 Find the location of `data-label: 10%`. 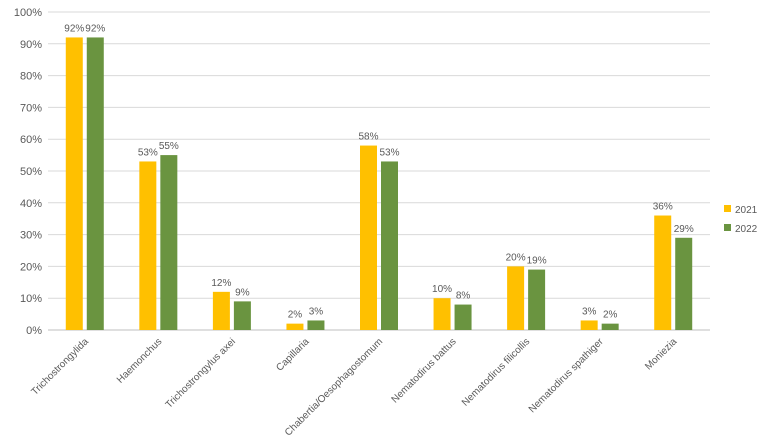

data-label: 10% is located at coordinates (442, 289).